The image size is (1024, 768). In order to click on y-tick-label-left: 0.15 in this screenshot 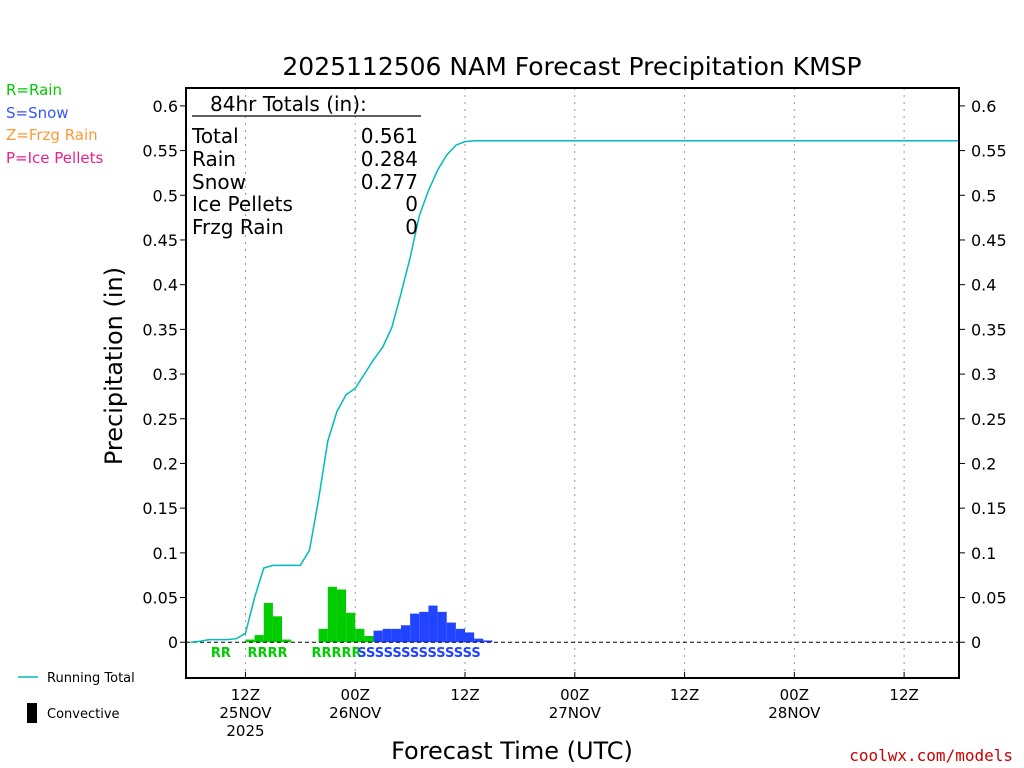, I will do `click(160, 508)`.